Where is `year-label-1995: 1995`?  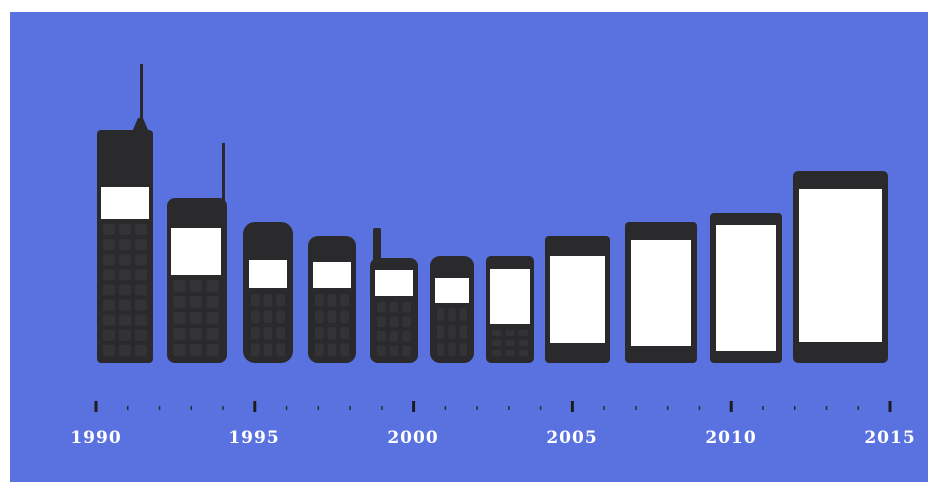 year-label-1995: 1995 is located at coordinates (253, 438).